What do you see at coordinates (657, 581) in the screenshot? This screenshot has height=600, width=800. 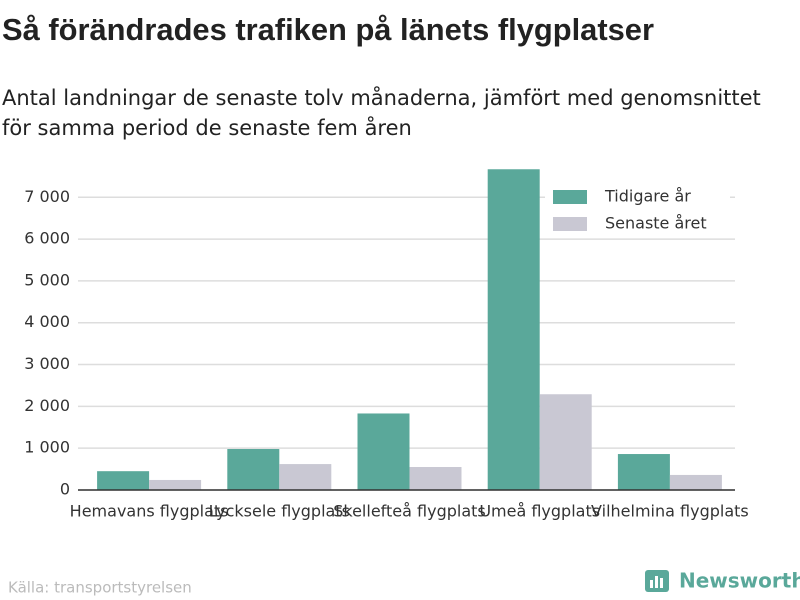 I see `logo-icon` at bounding box center [657, 581].